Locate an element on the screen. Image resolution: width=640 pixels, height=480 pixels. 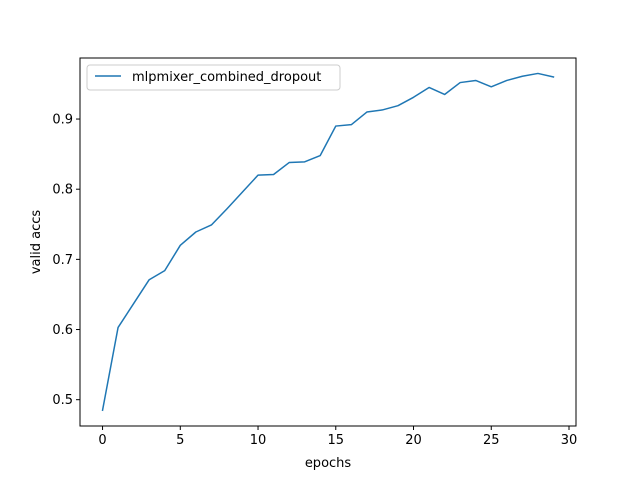
x-tick-label: 30 is located at coordinates (569, 440).